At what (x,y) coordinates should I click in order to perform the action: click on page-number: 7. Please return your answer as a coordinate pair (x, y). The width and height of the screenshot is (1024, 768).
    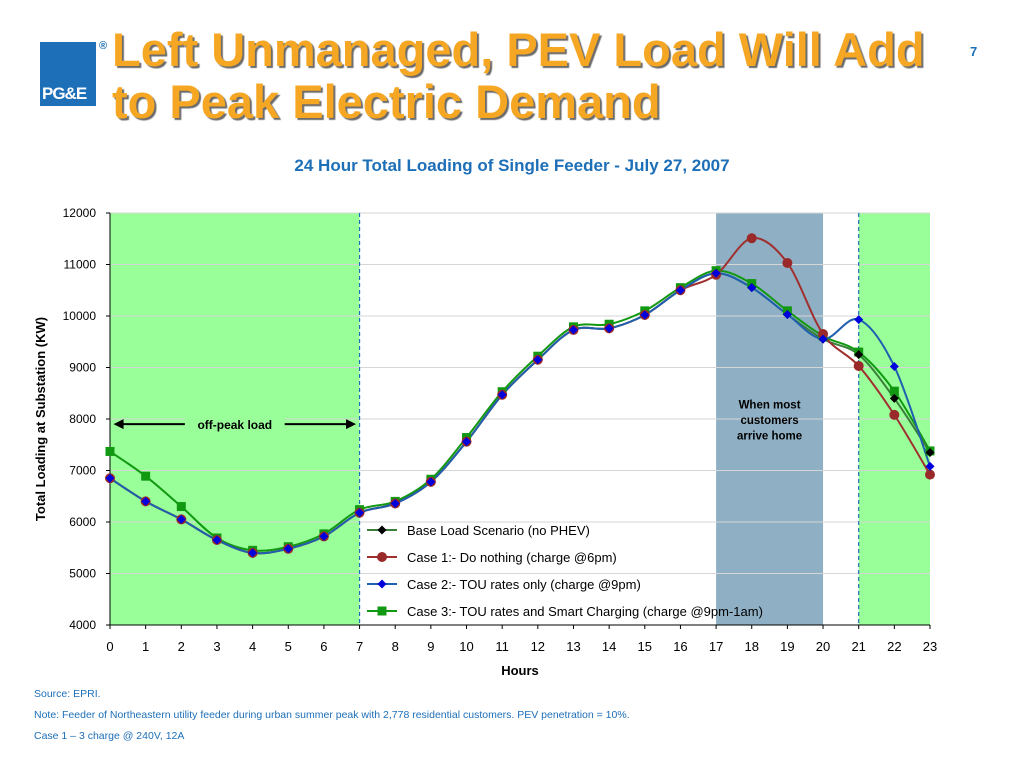
    Looking at the image, I should click on (974, 51).